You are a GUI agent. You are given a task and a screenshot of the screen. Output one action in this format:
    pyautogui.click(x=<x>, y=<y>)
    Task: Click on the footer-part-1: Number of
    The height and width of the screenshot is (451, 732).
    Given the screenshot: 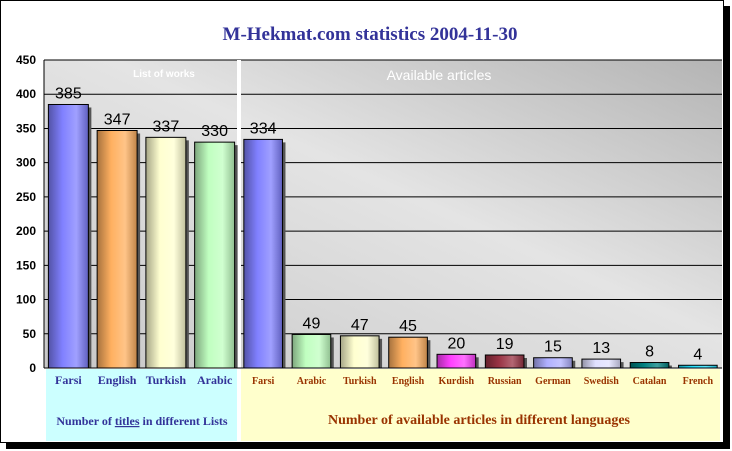 What is the action you would take?
    pyautogui.click(x=85, y=421)
    